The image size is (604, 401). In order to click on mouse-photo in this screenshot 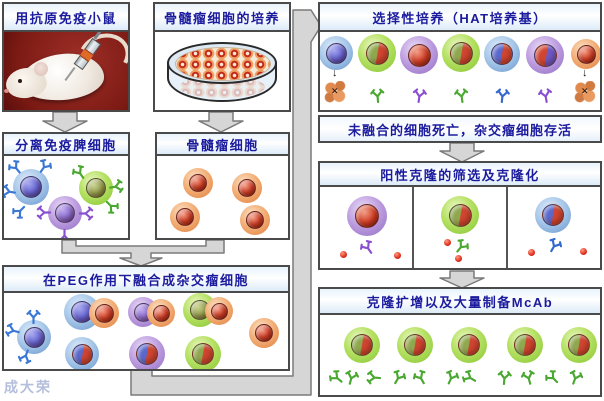, I will do `click(66, 71)`.